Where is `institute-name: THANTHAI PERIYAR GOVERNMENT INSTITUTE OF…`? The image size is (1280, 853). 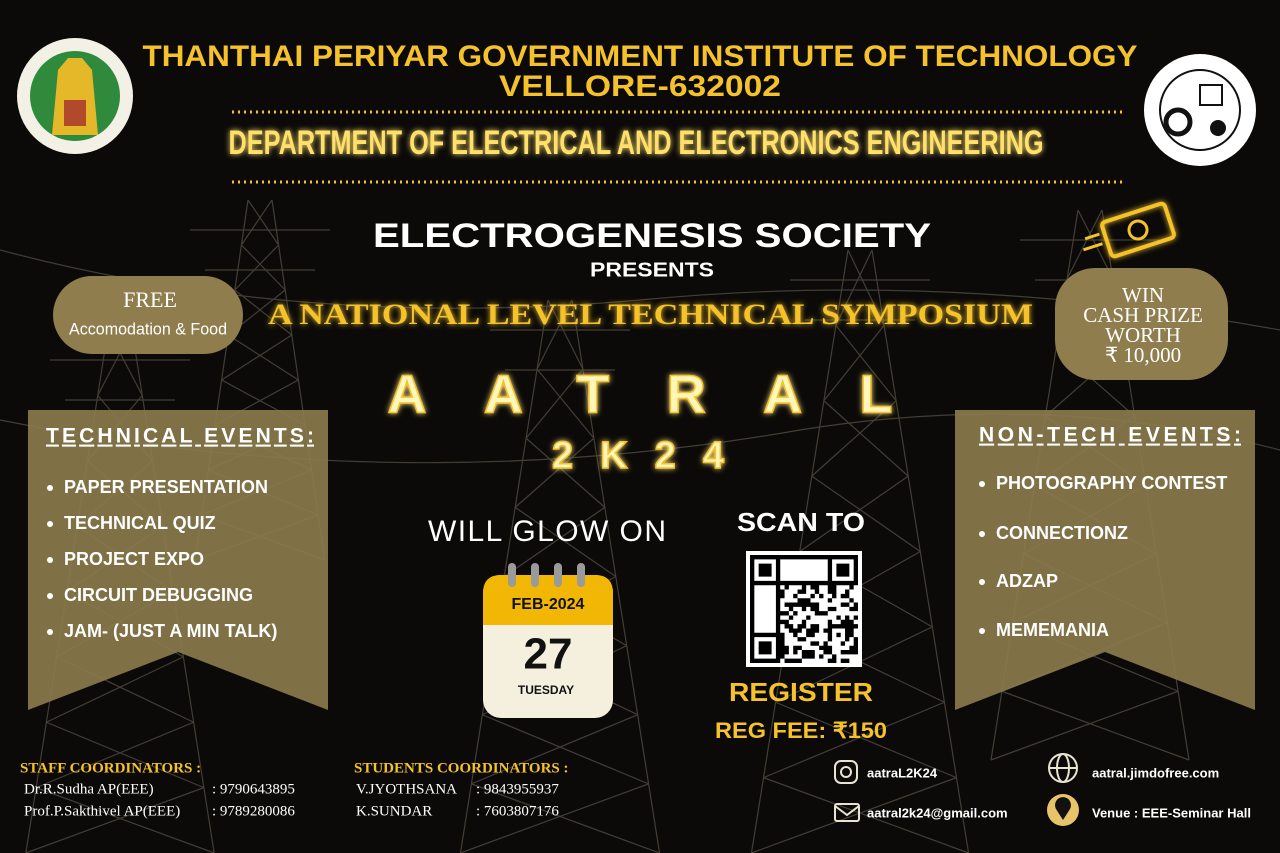 institute-name: THANTHAI PERIYAR GOVERNMENT INSTITUTE OF… is located at coordinates (640, 56).